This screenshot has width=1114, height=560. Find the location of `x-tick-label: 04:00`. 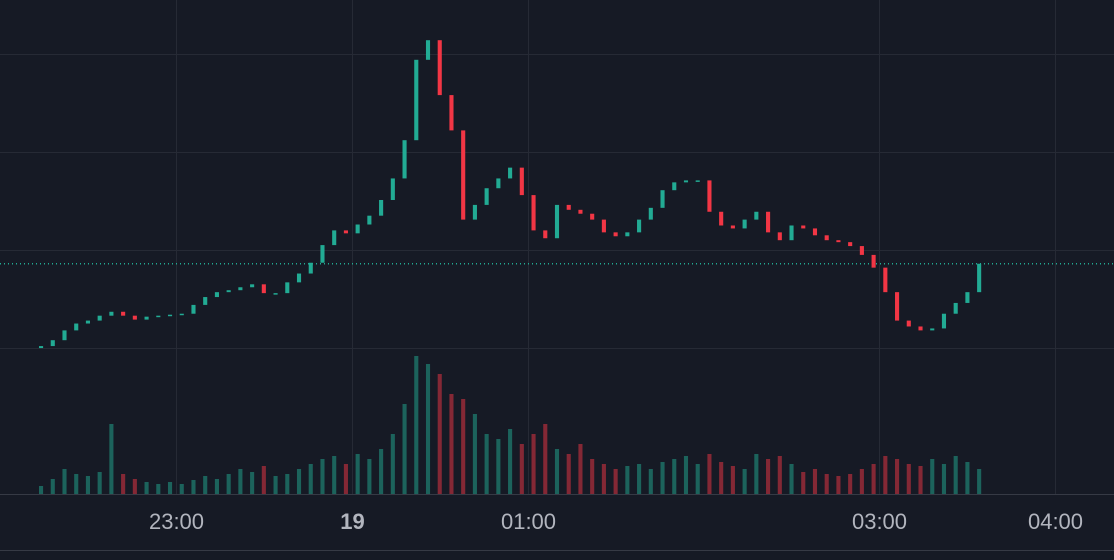

x-tick-label: 04:00 is located at coordinates (1055, 521).